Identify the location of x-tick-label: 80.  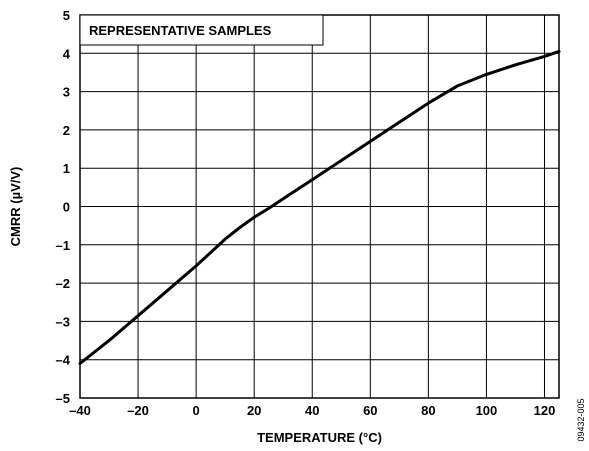
(428, 410).